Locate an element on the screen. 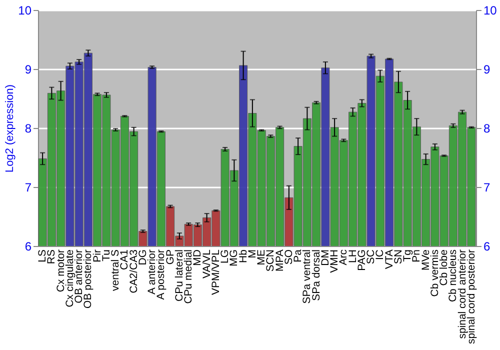 The height and width of the screenshot is (350, 500). y-tick-label: 7 is located at coordinates (28, 187).